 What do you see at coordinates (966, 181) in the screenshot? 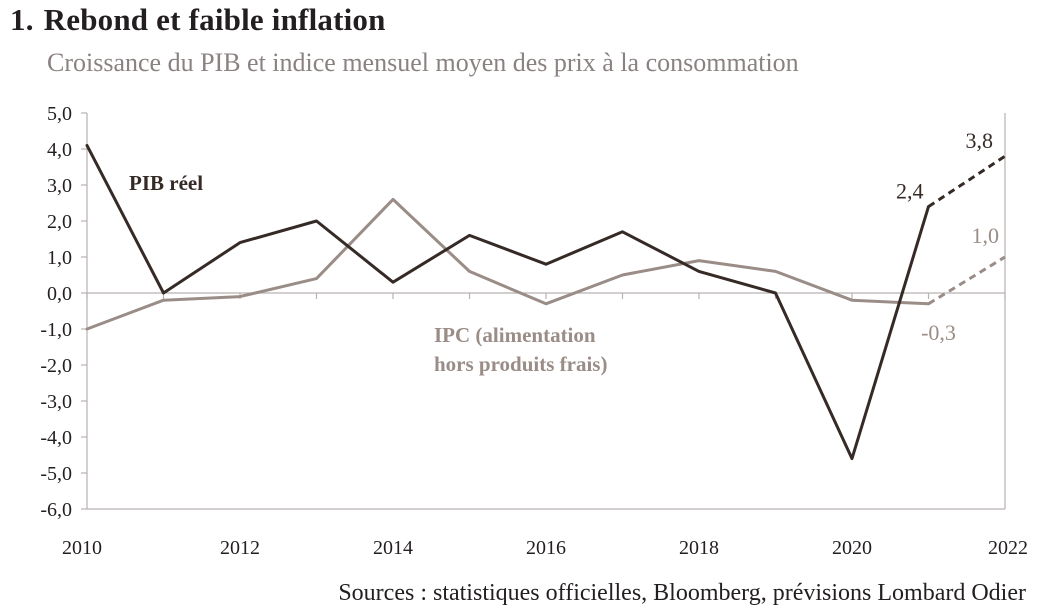
I see `pib-forecast-line` at bounding box center [966, 181].